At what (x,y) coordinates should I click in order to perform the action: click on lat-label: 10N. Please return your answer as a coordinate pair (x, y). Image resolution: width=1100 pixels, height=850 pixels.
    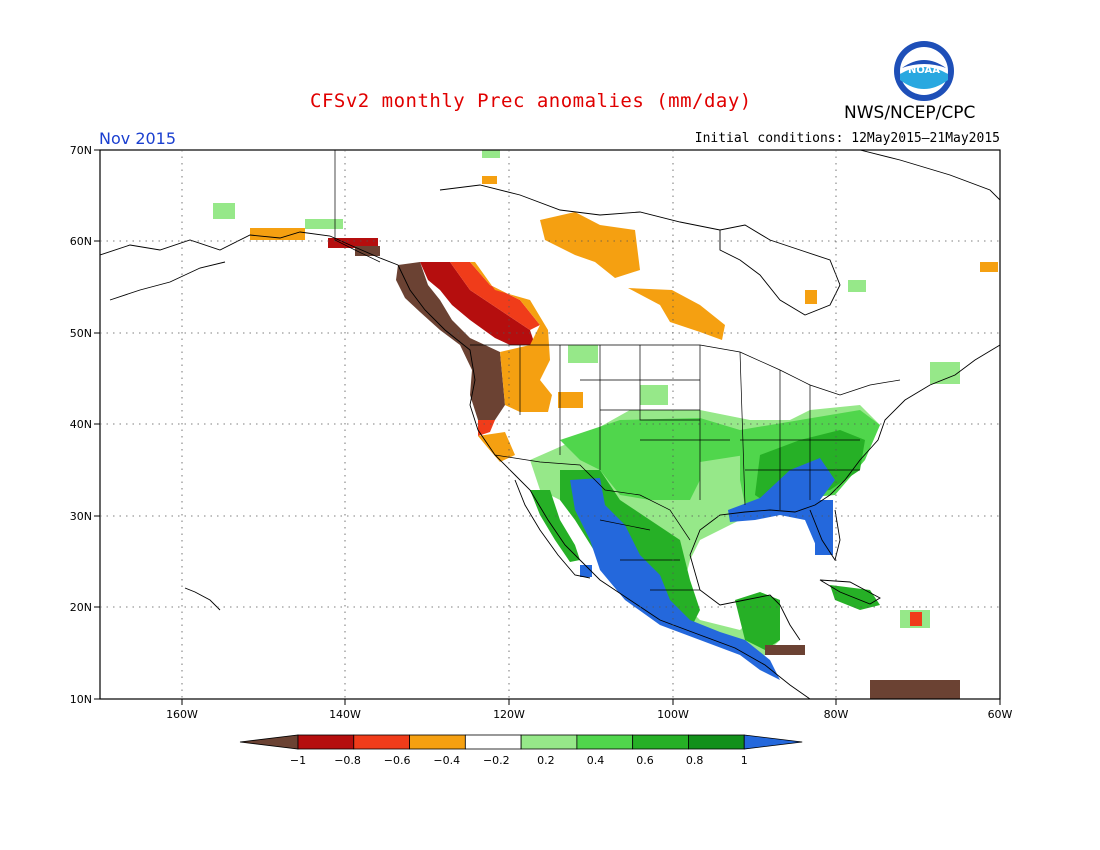
    Looking at the image, I should click on (81, 699).